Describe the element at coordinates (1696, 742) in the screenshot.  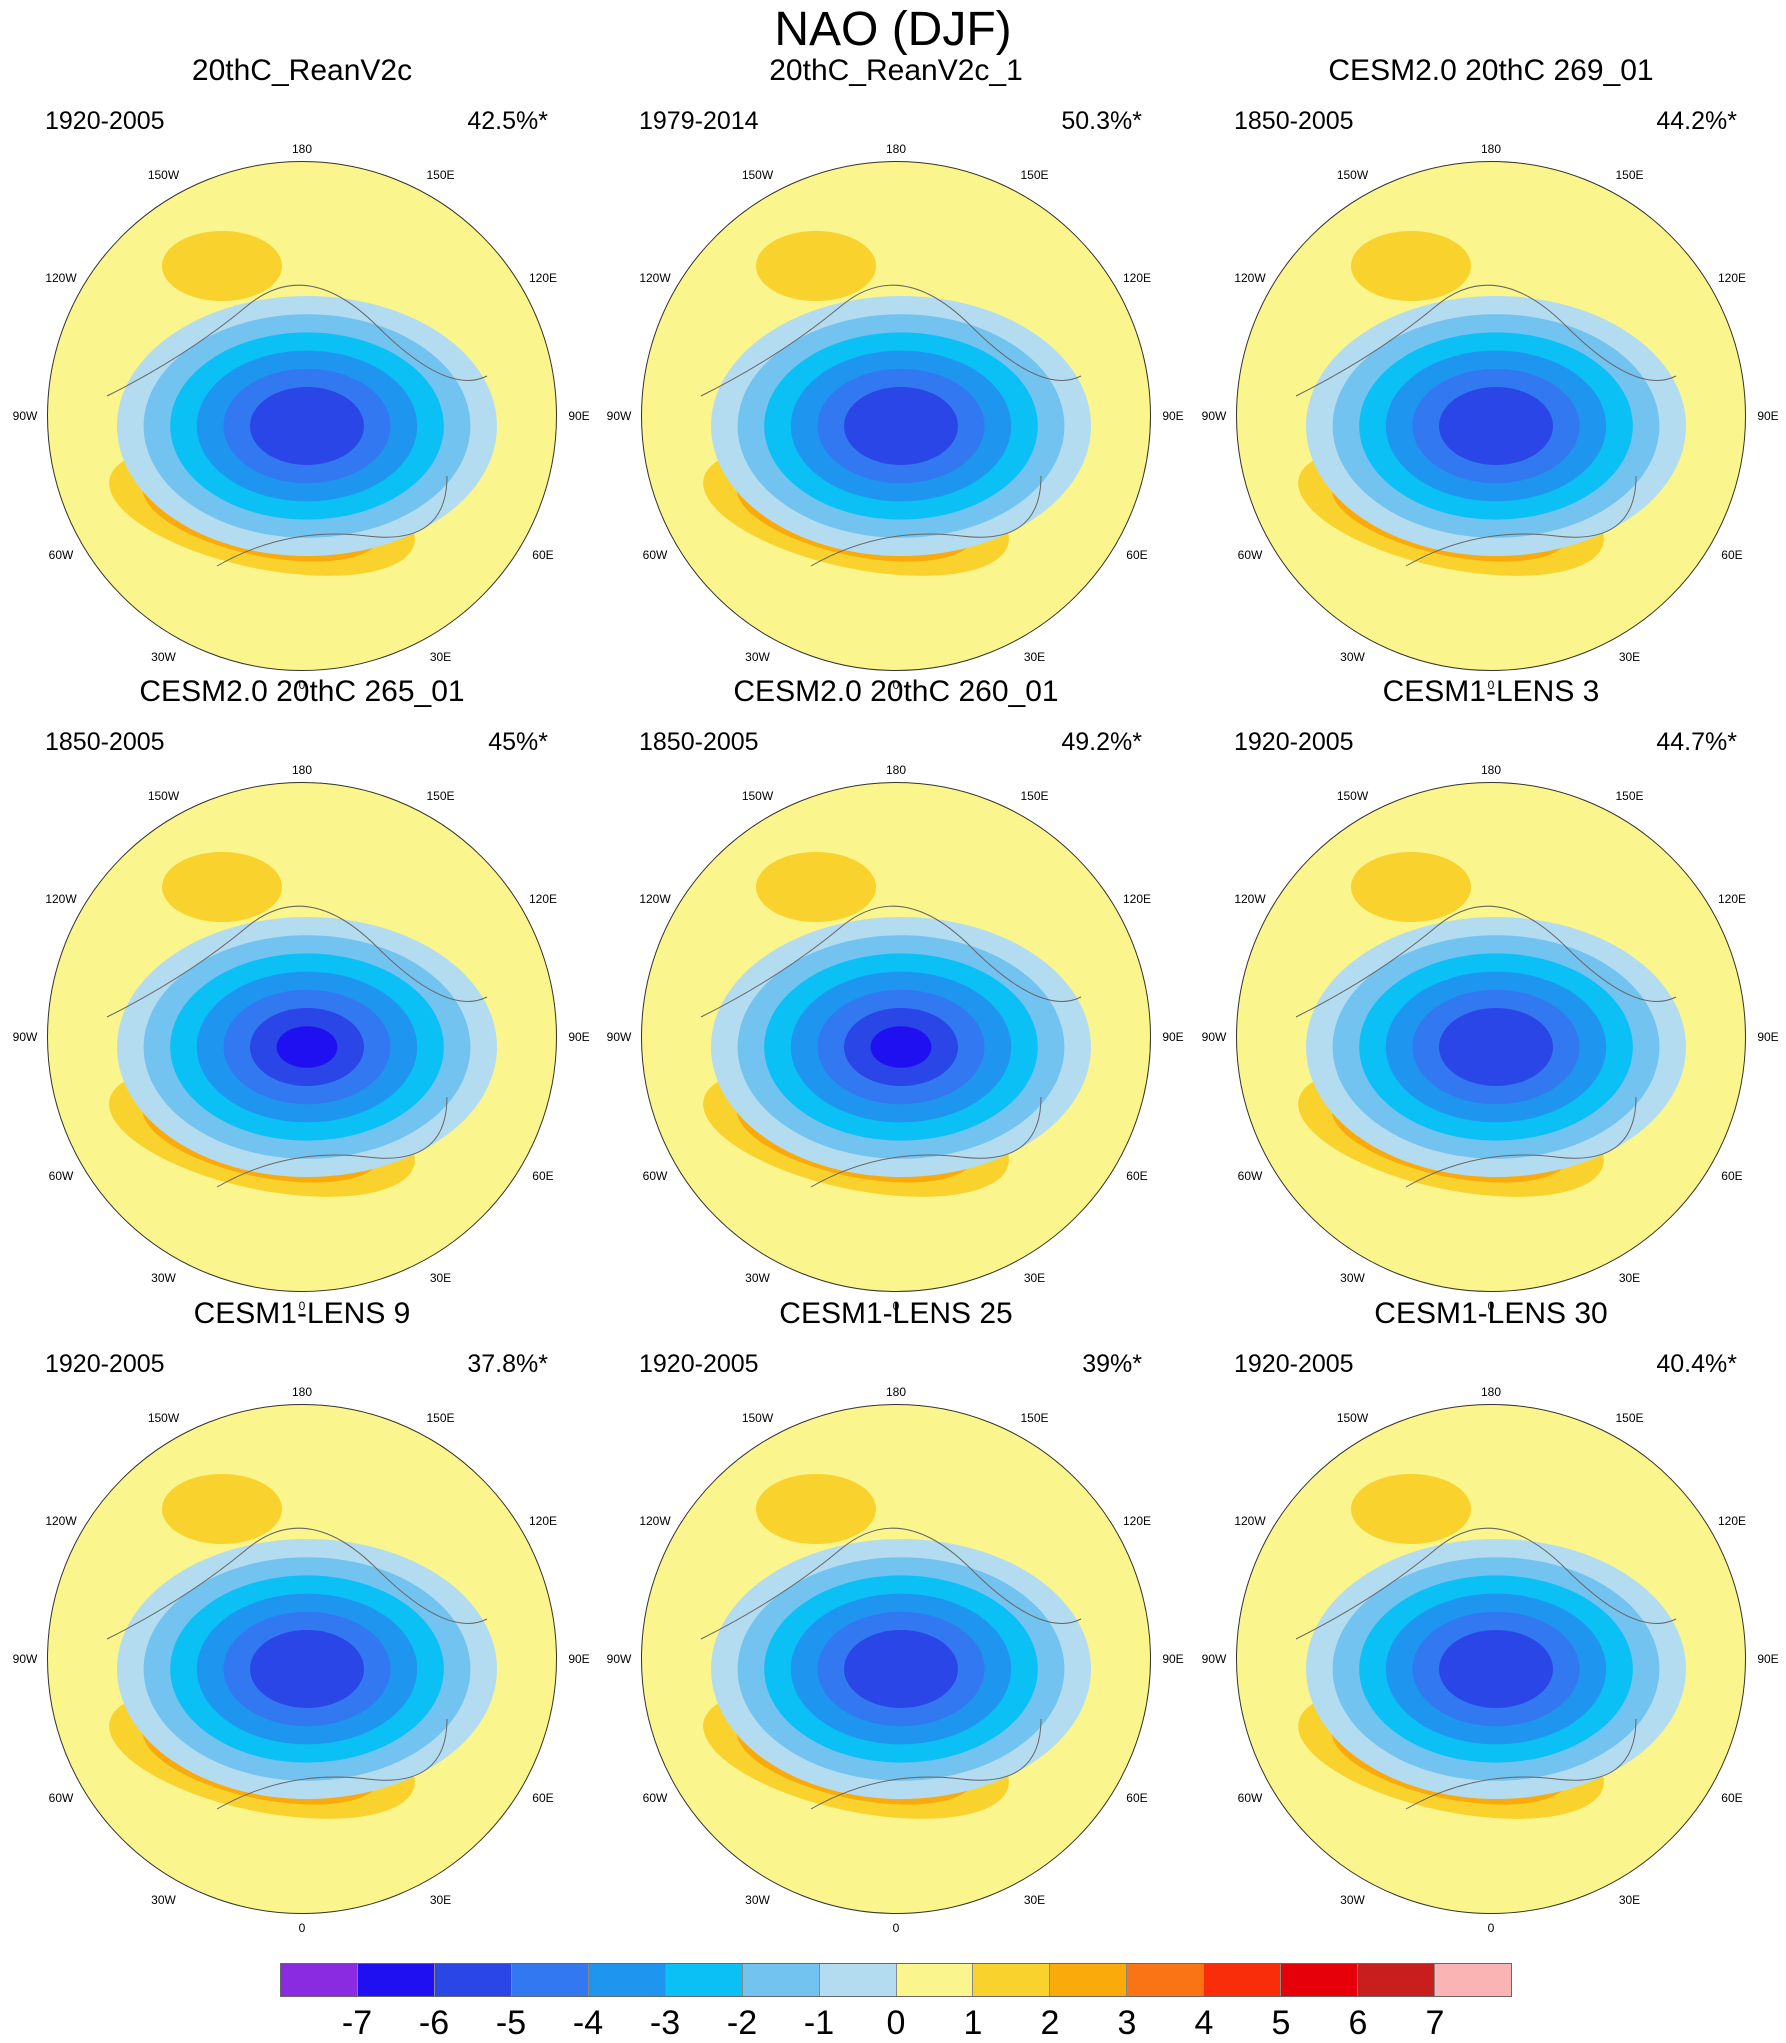
I see `panel-variance-percent: 44.7%*` at that location.